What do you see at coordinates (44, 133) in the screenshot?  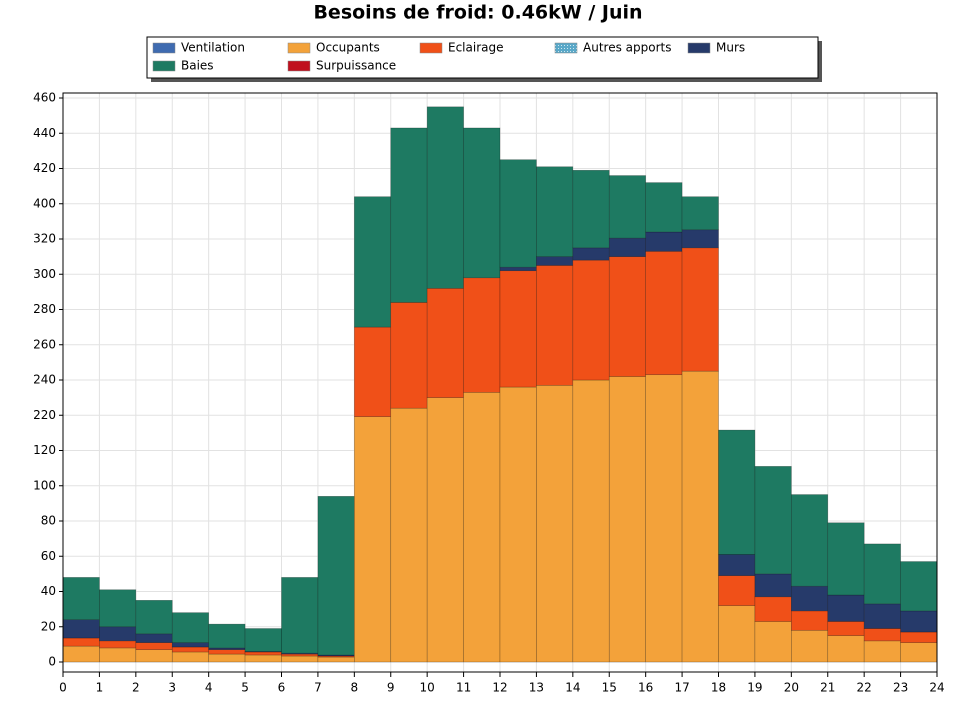 I see `y-tick-label: 440` at bounding box center [44, 133].